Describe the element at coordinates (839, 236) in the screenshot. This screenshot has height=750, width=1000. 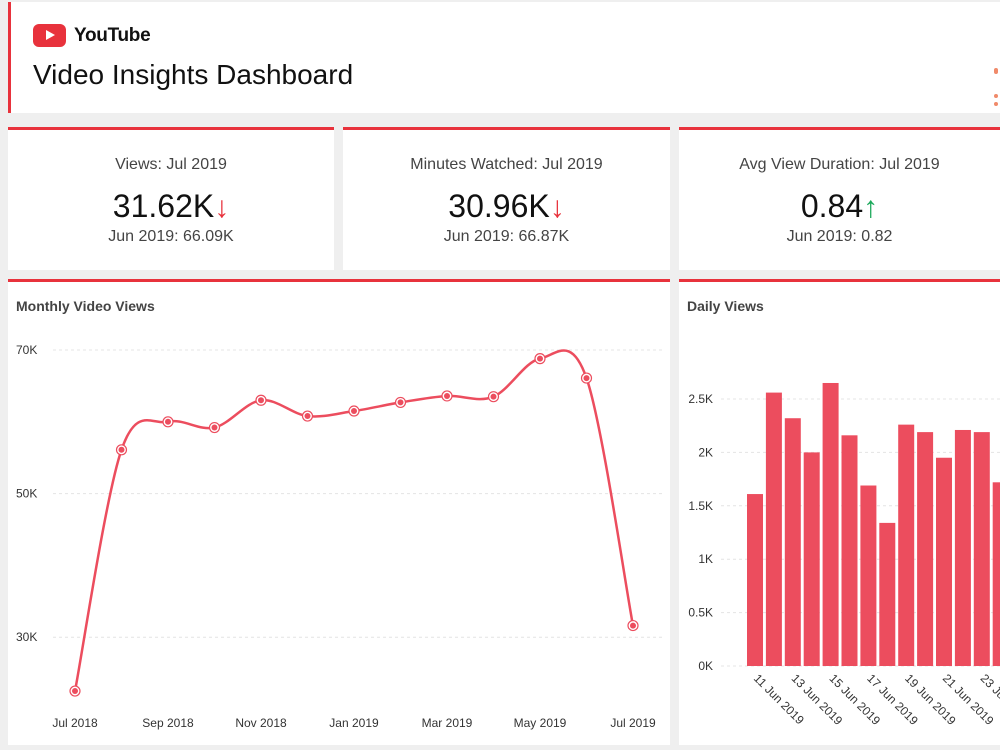
I see `kpi-previous: Jun 2019: 0.82` at that location.